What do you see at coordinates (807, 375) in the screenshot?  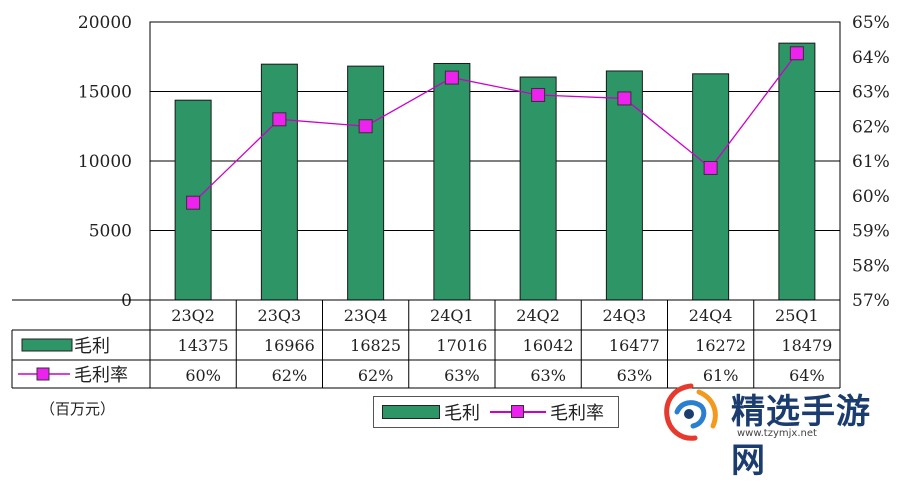 I see `data-label: 64%` at bounding box center [807, 375].